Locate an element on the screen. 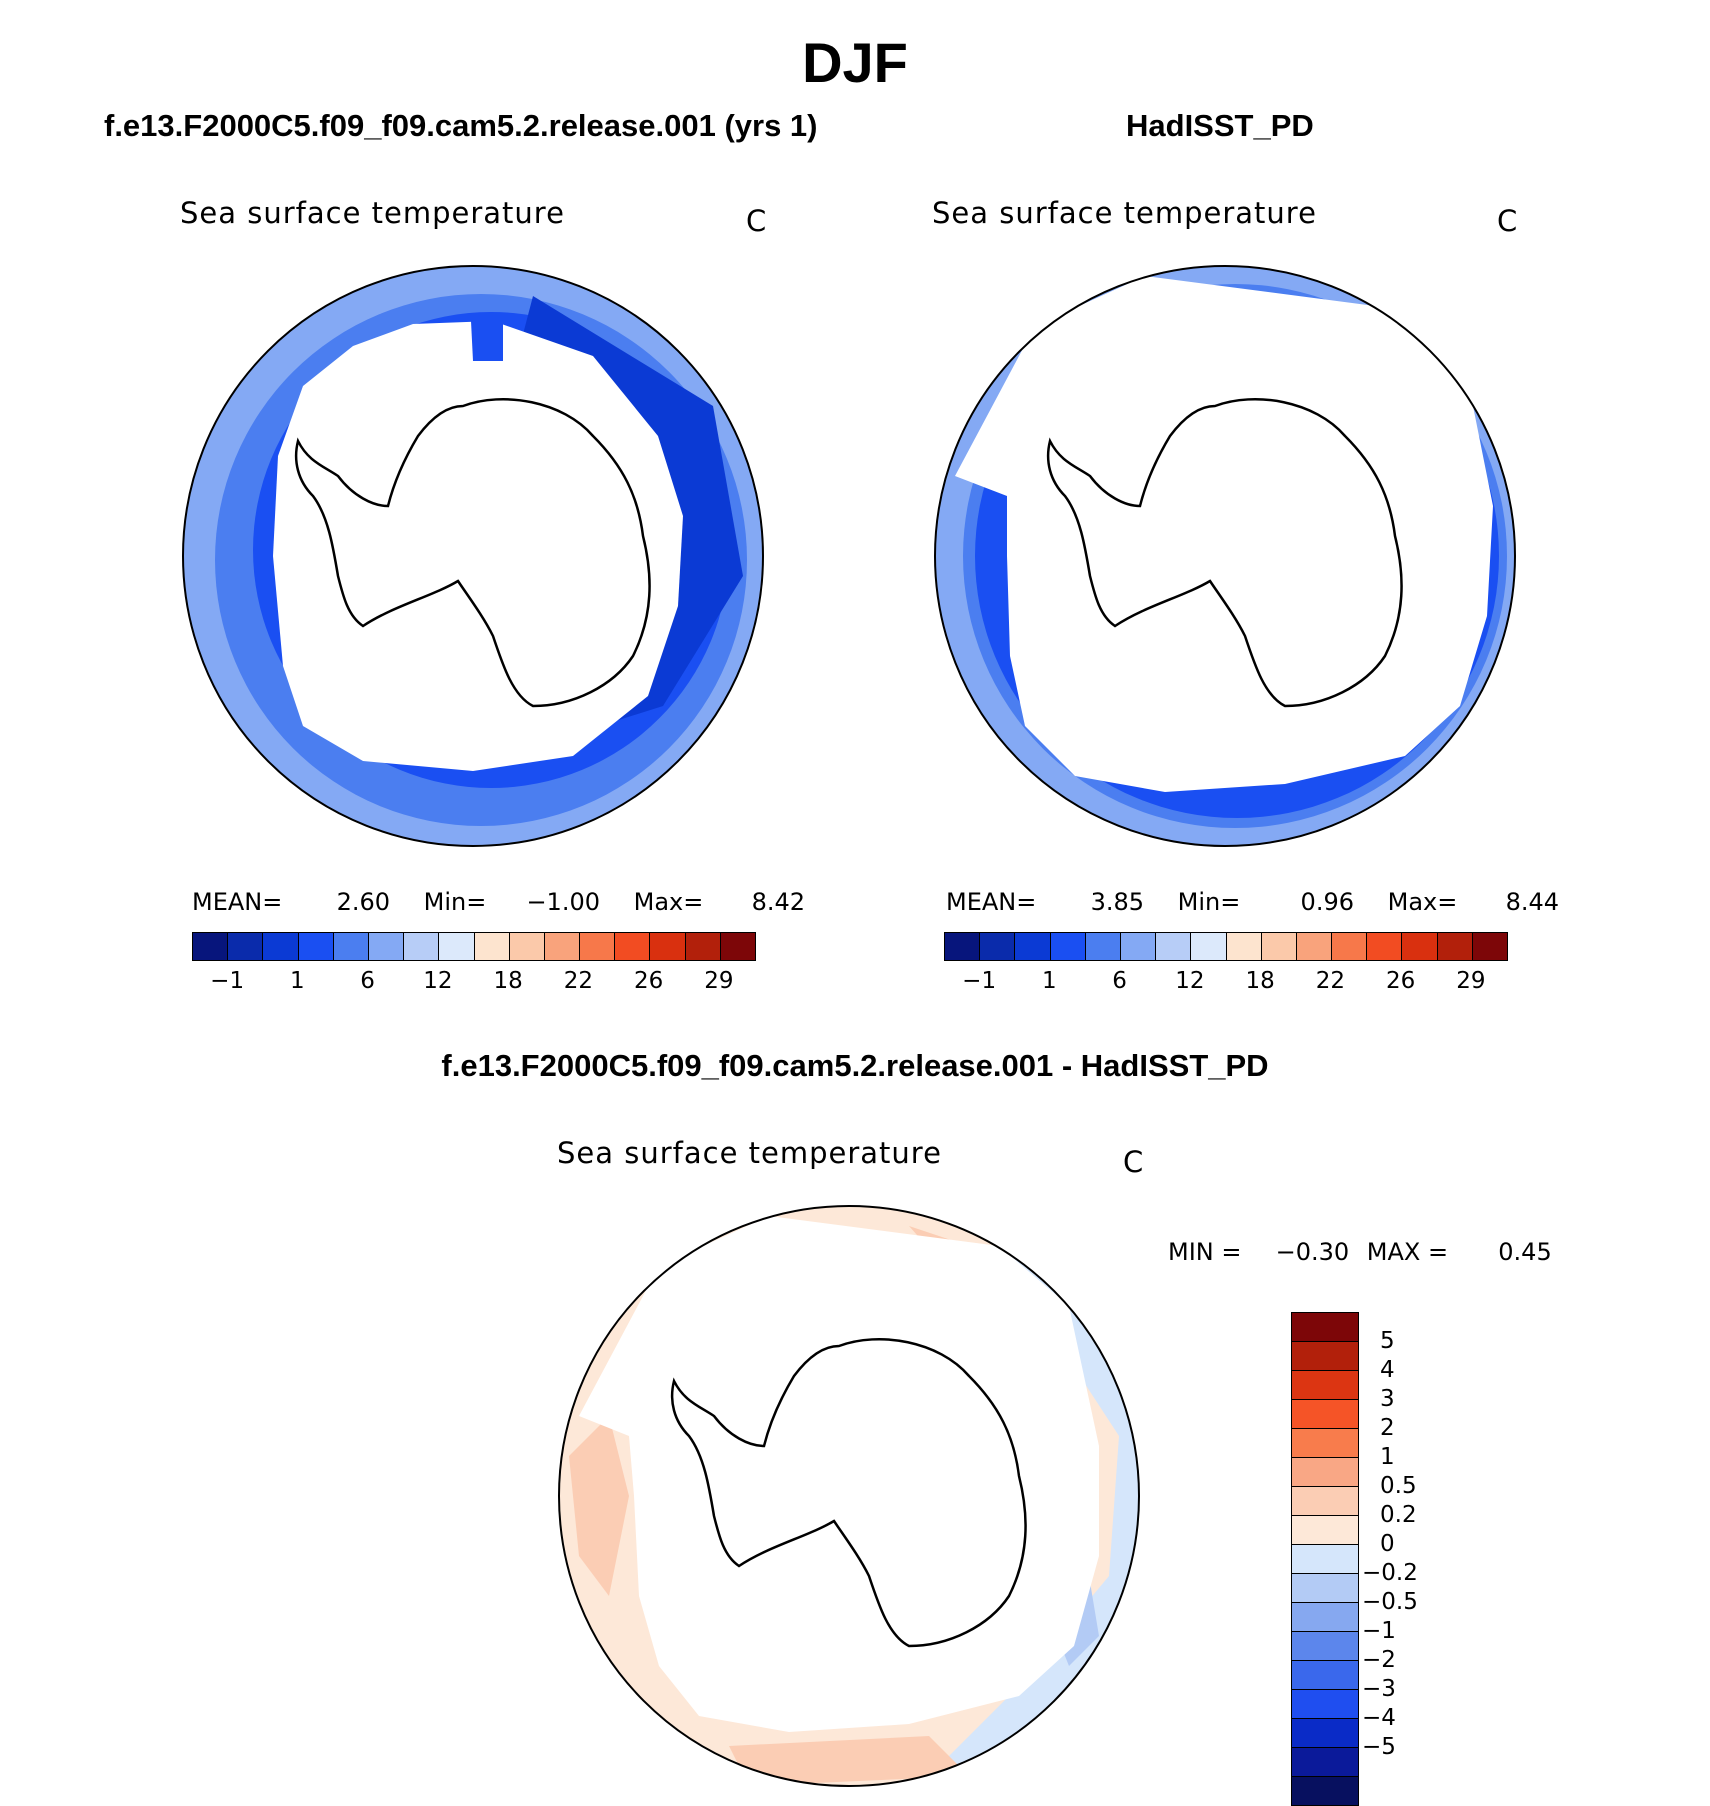 The image size is (1710, 1806). panel2-stats: MEAN= 3.85 Min= 0.96 Max= 8.44 is located at coordinates (1252, 902).